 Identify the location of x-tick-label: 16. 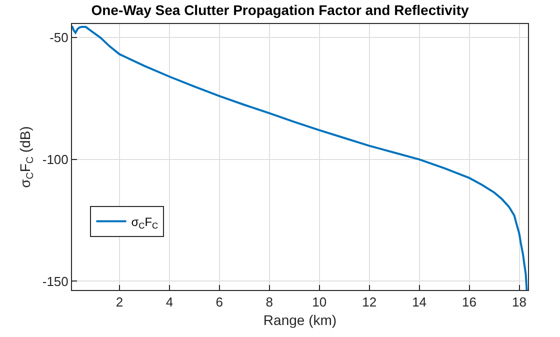
(469, 302).